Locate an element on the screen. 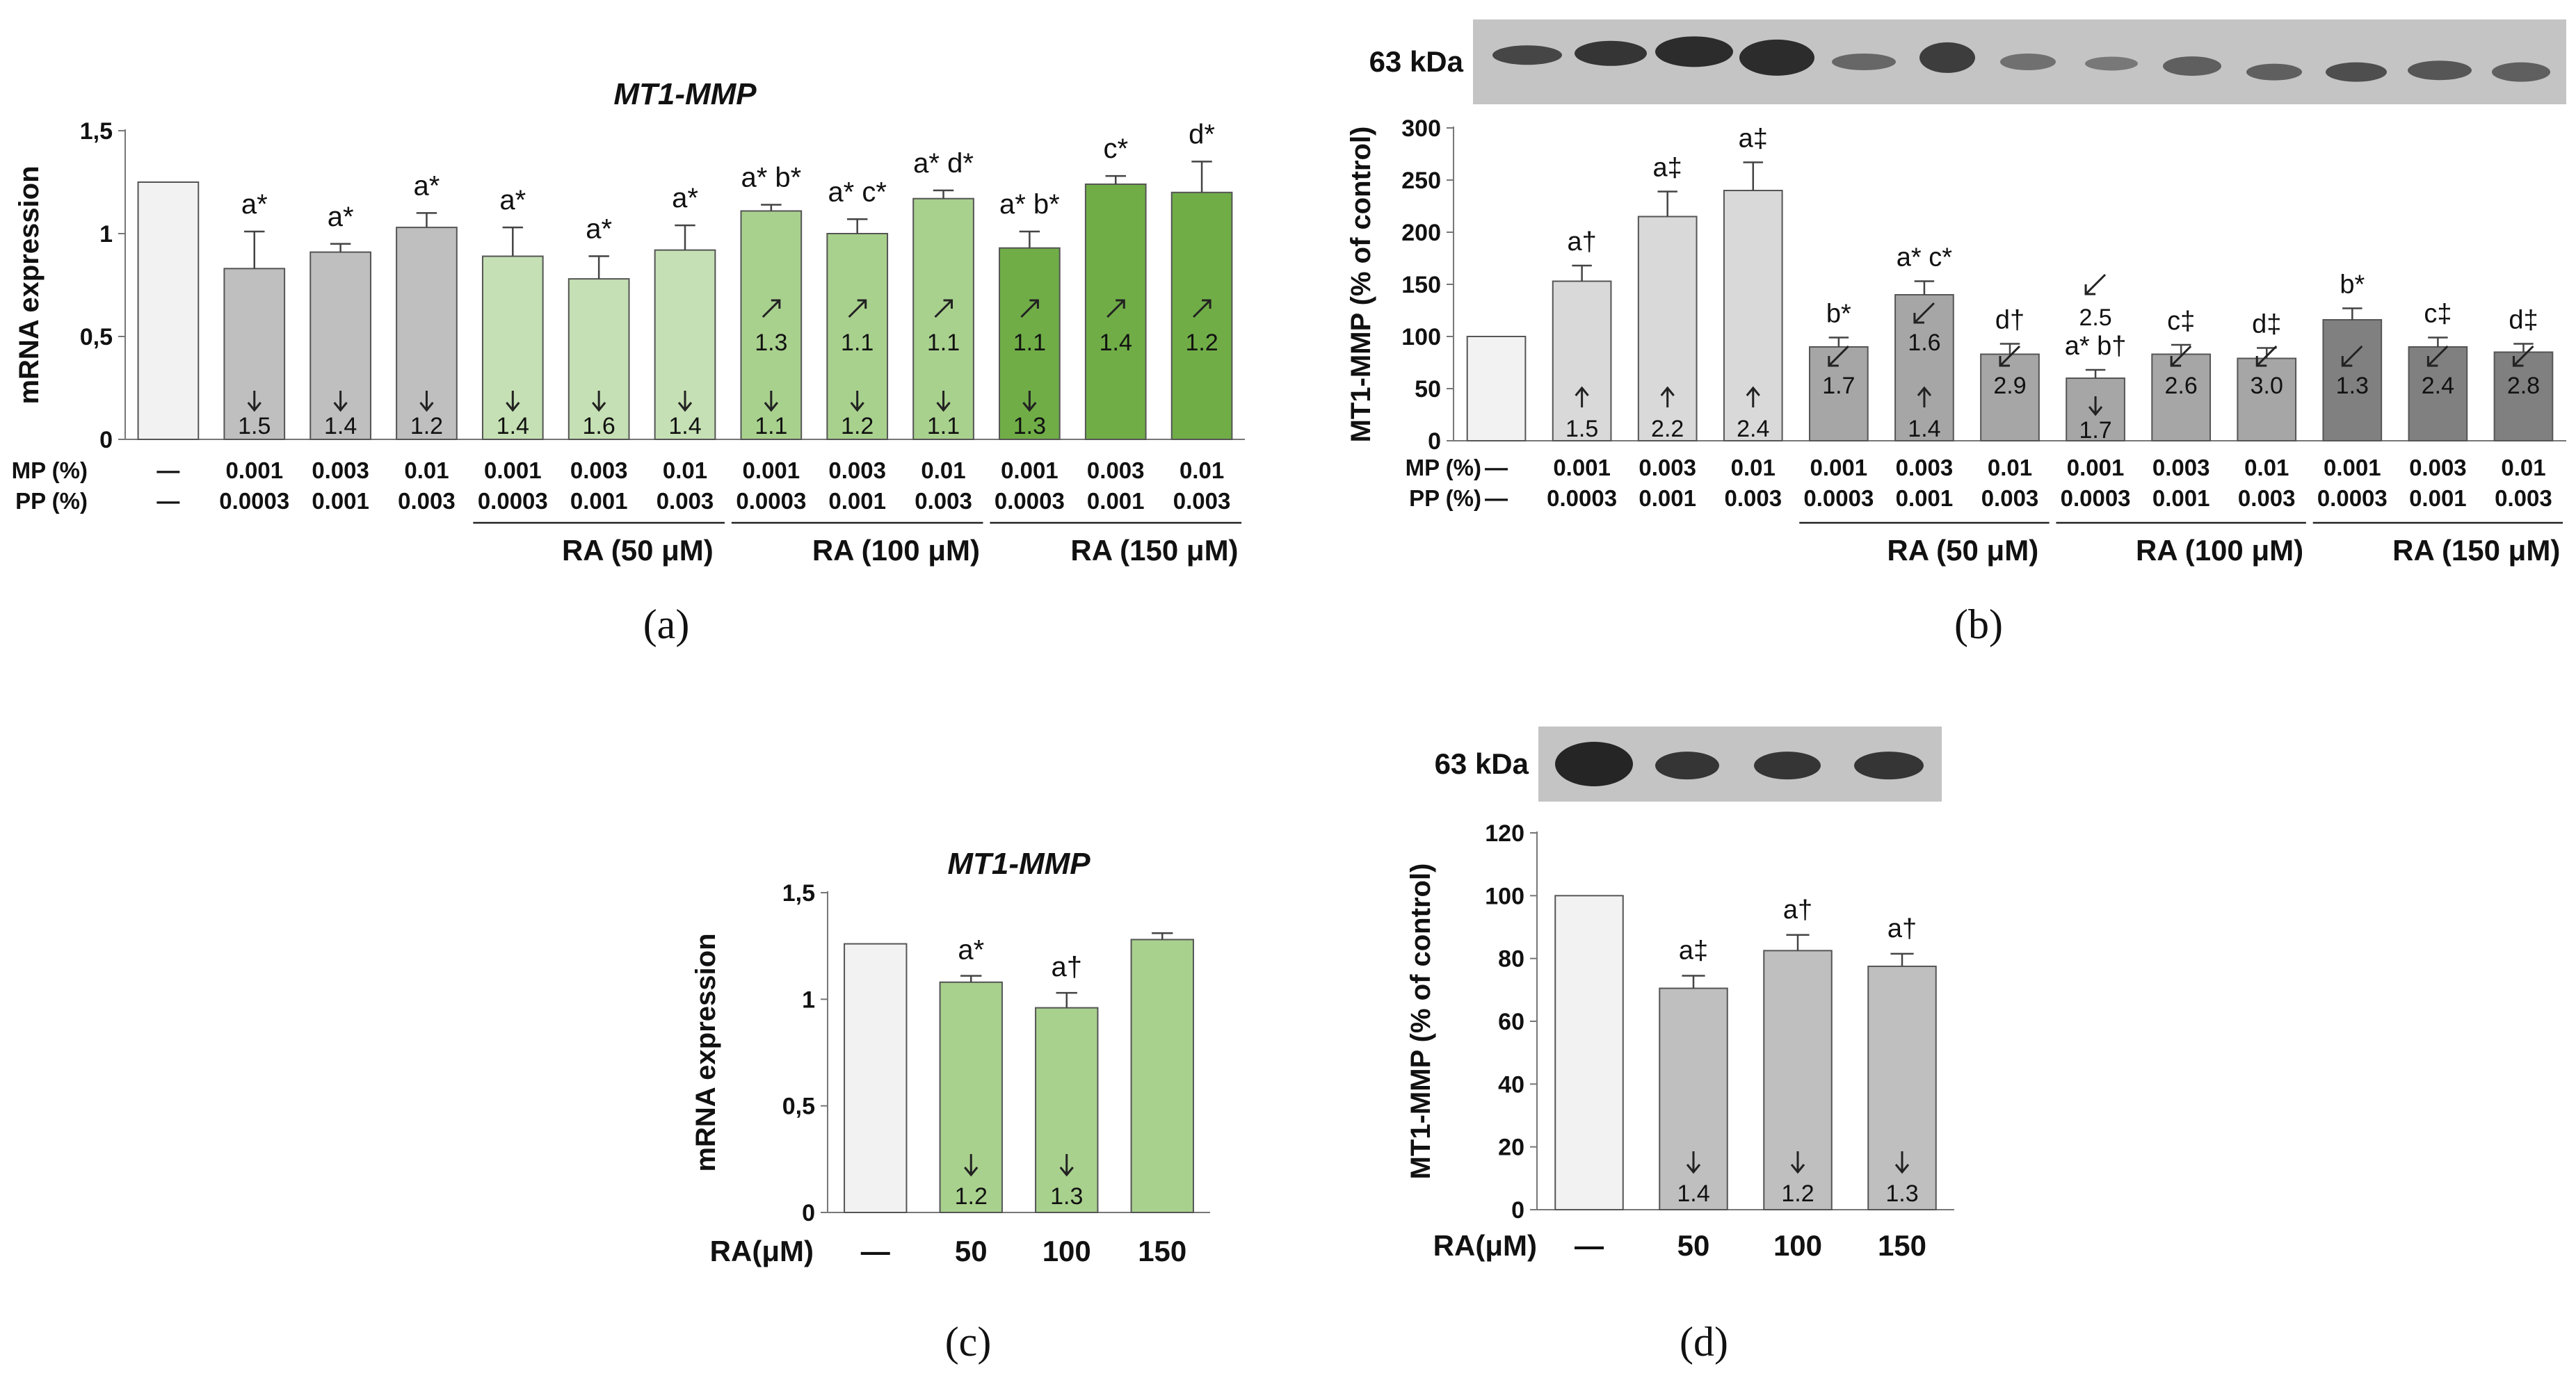 The height and width of the screenshot is (1396, 2576). fold-change-value: 1.4 is located at coordinates (684, 426).